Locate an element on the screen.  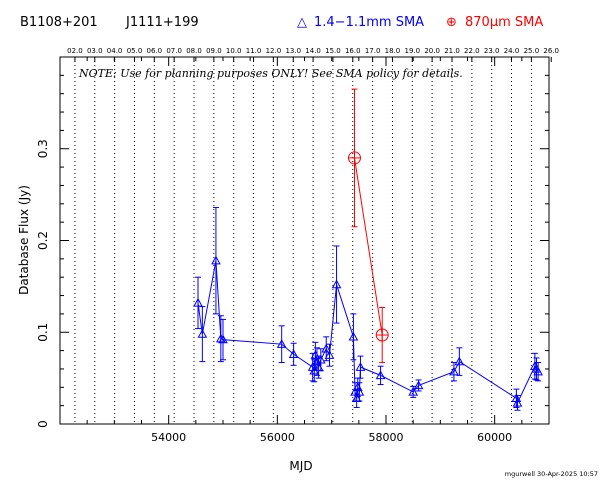
alt-source-name: J1111+199 is located at coordinates (162, 22).